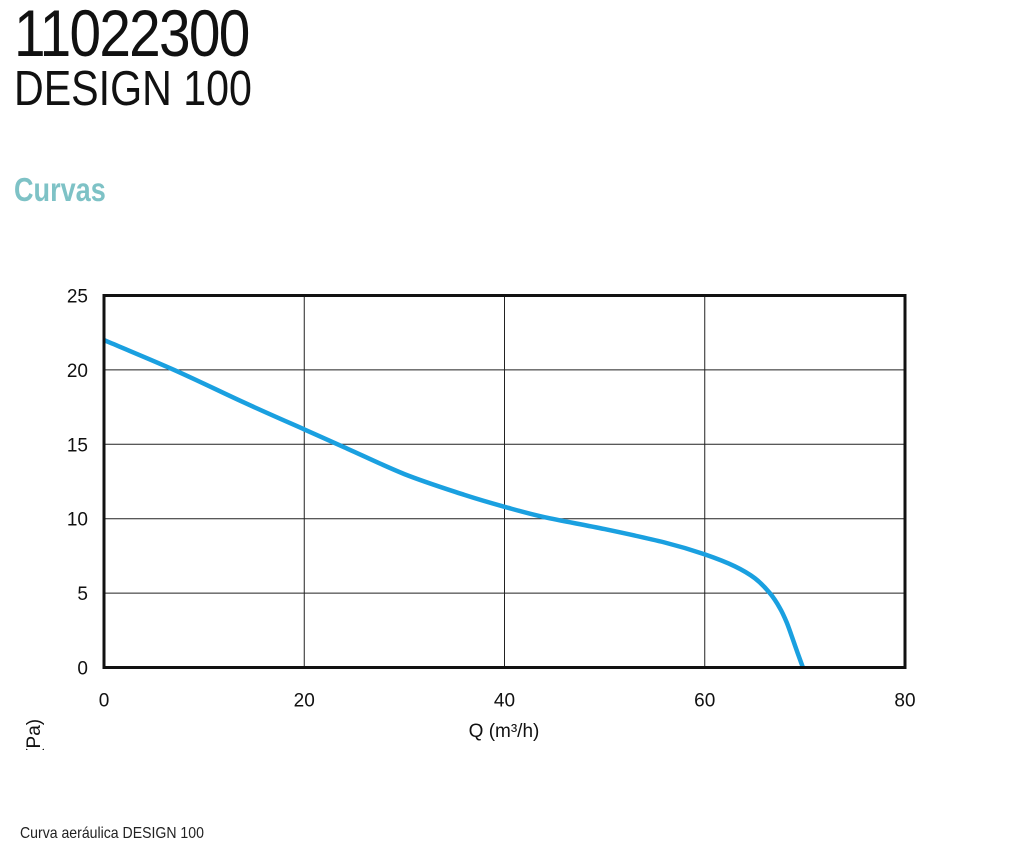 The image size is (1024, 851). What do you see at coordinates (133, 89) in the screenshot?
I see `product-name: DESIGN 100` at bounding box center [133, 89].